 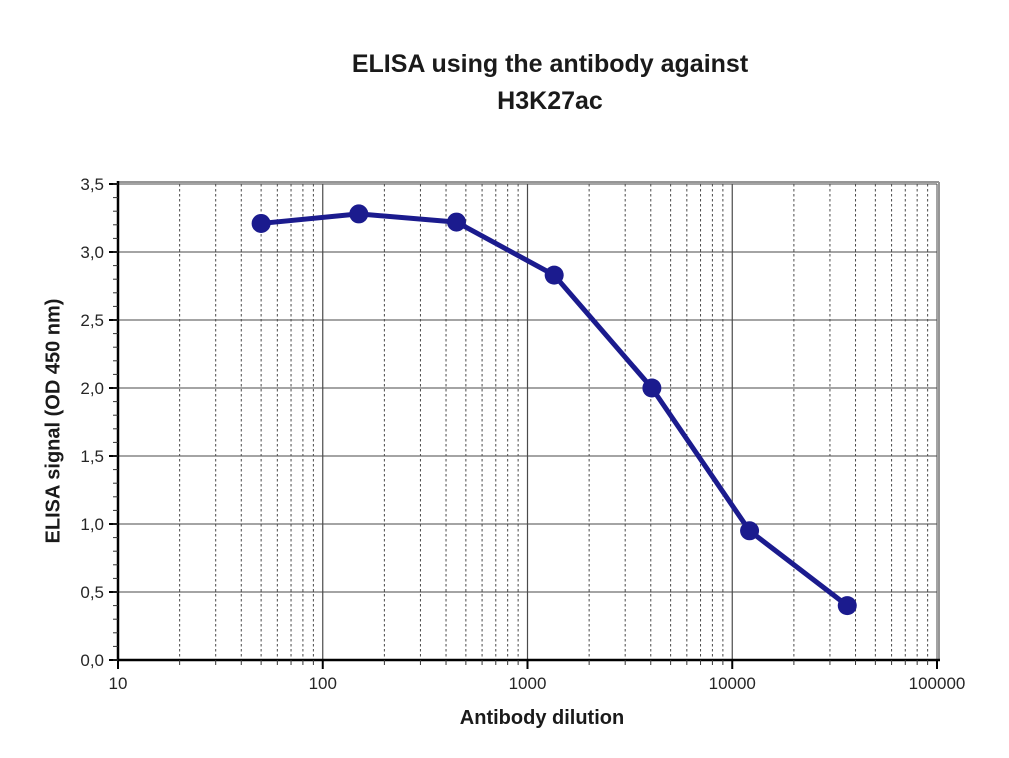 I want to click on y-tick-label: 0,5, so click(x=92, y=592).